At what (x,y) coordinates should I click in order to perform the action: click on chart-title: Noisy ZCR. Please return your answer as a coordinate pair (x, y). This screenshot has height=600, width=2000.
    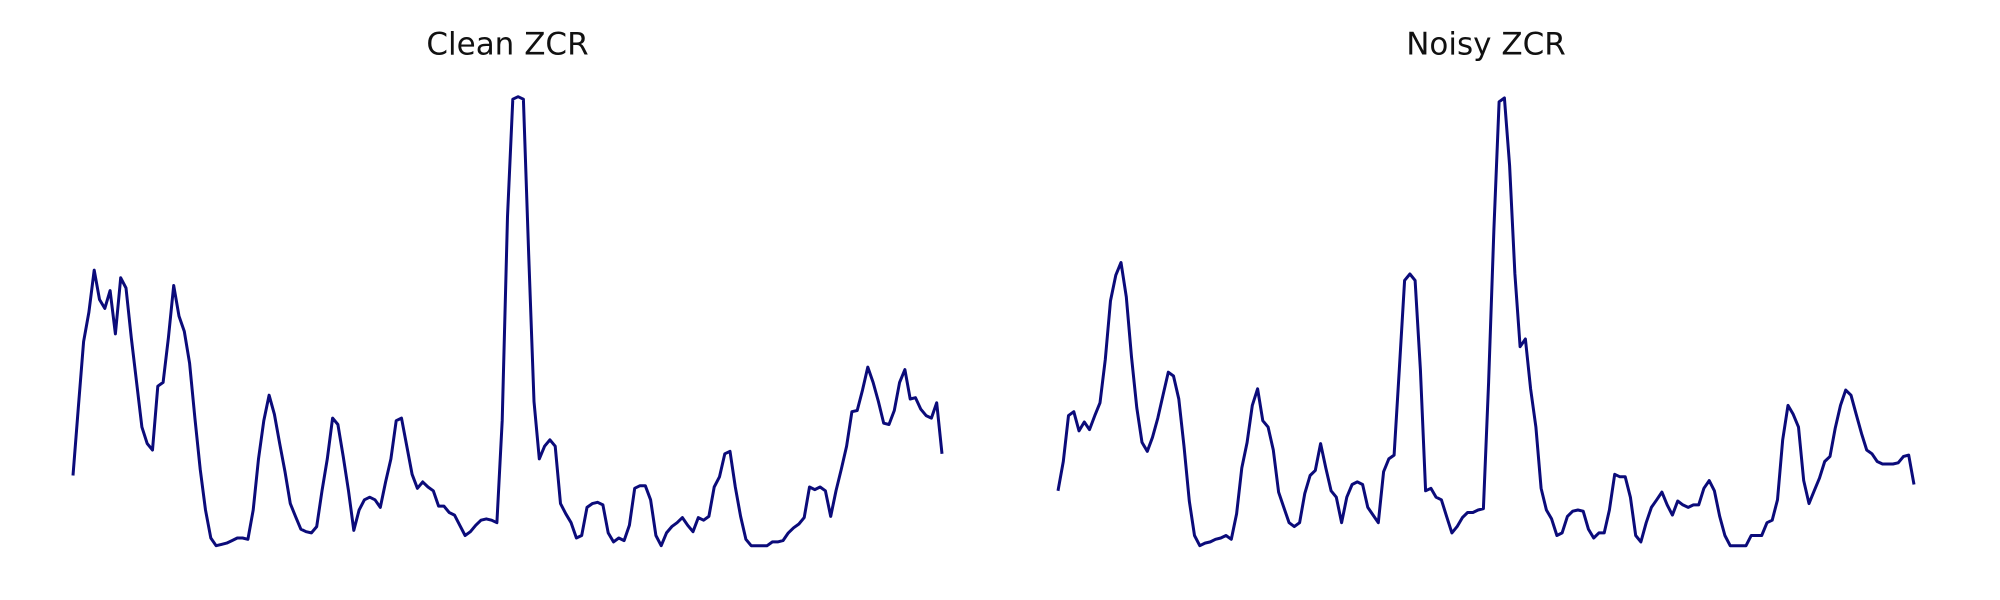
    Looking at the image, I should click on (1486, 45).